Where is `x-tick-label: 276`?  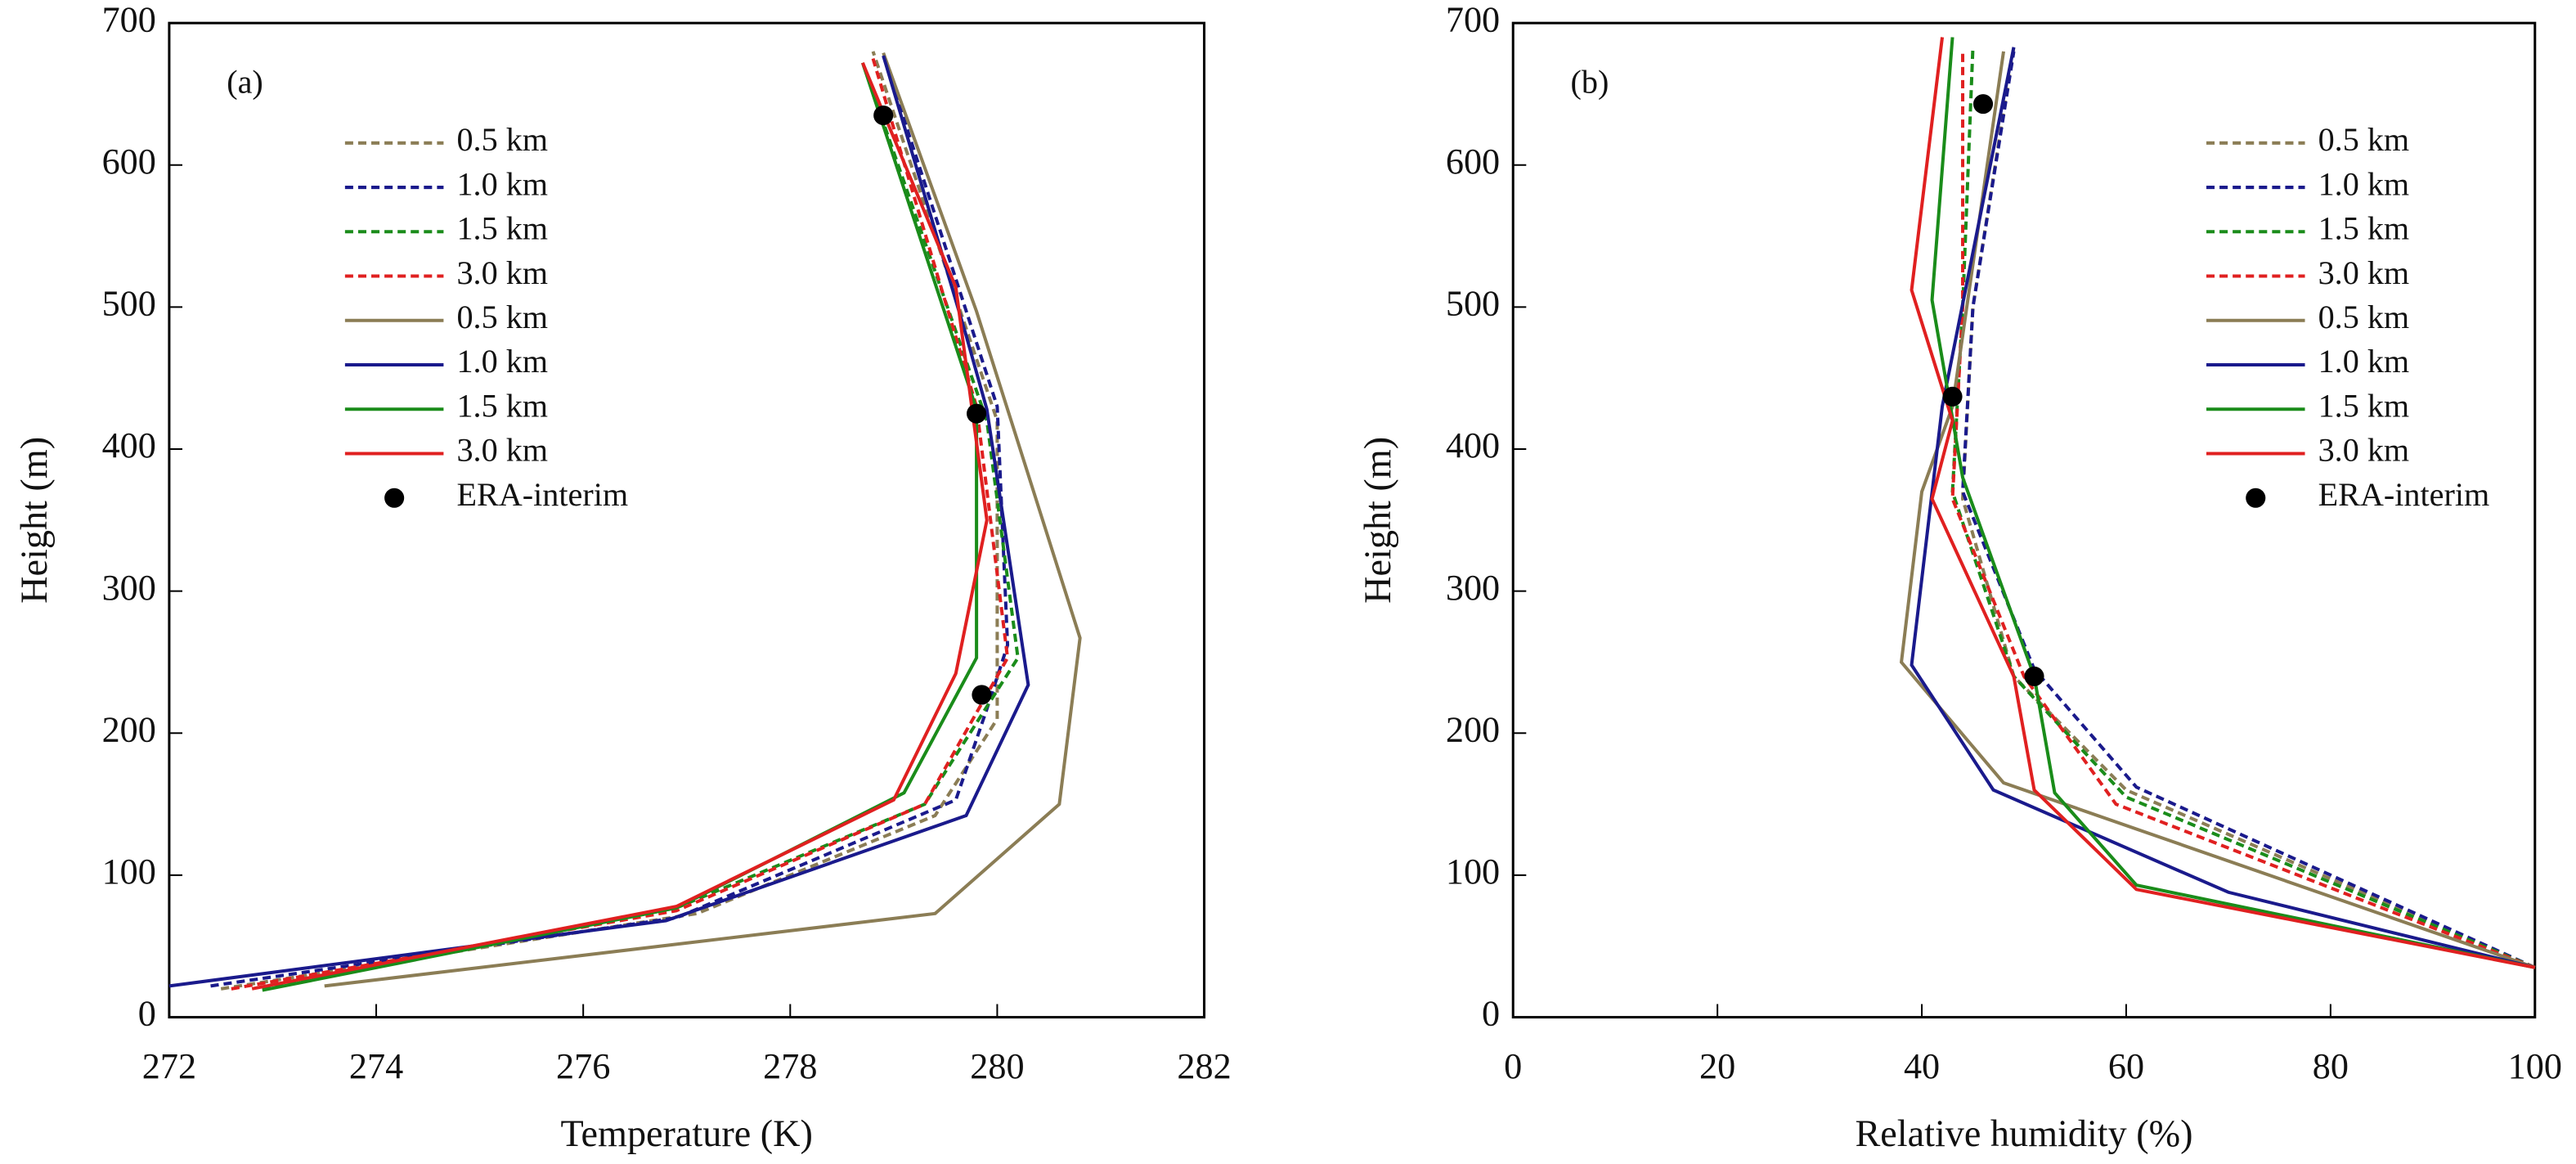 x-tick-label: 276 is located at coordinates (583, 1066).